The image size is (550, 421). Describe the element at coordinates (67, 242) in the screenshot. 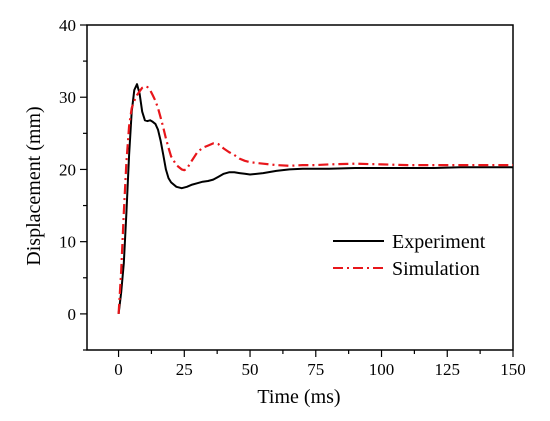

I see `y-tick-label: 10` at that location.